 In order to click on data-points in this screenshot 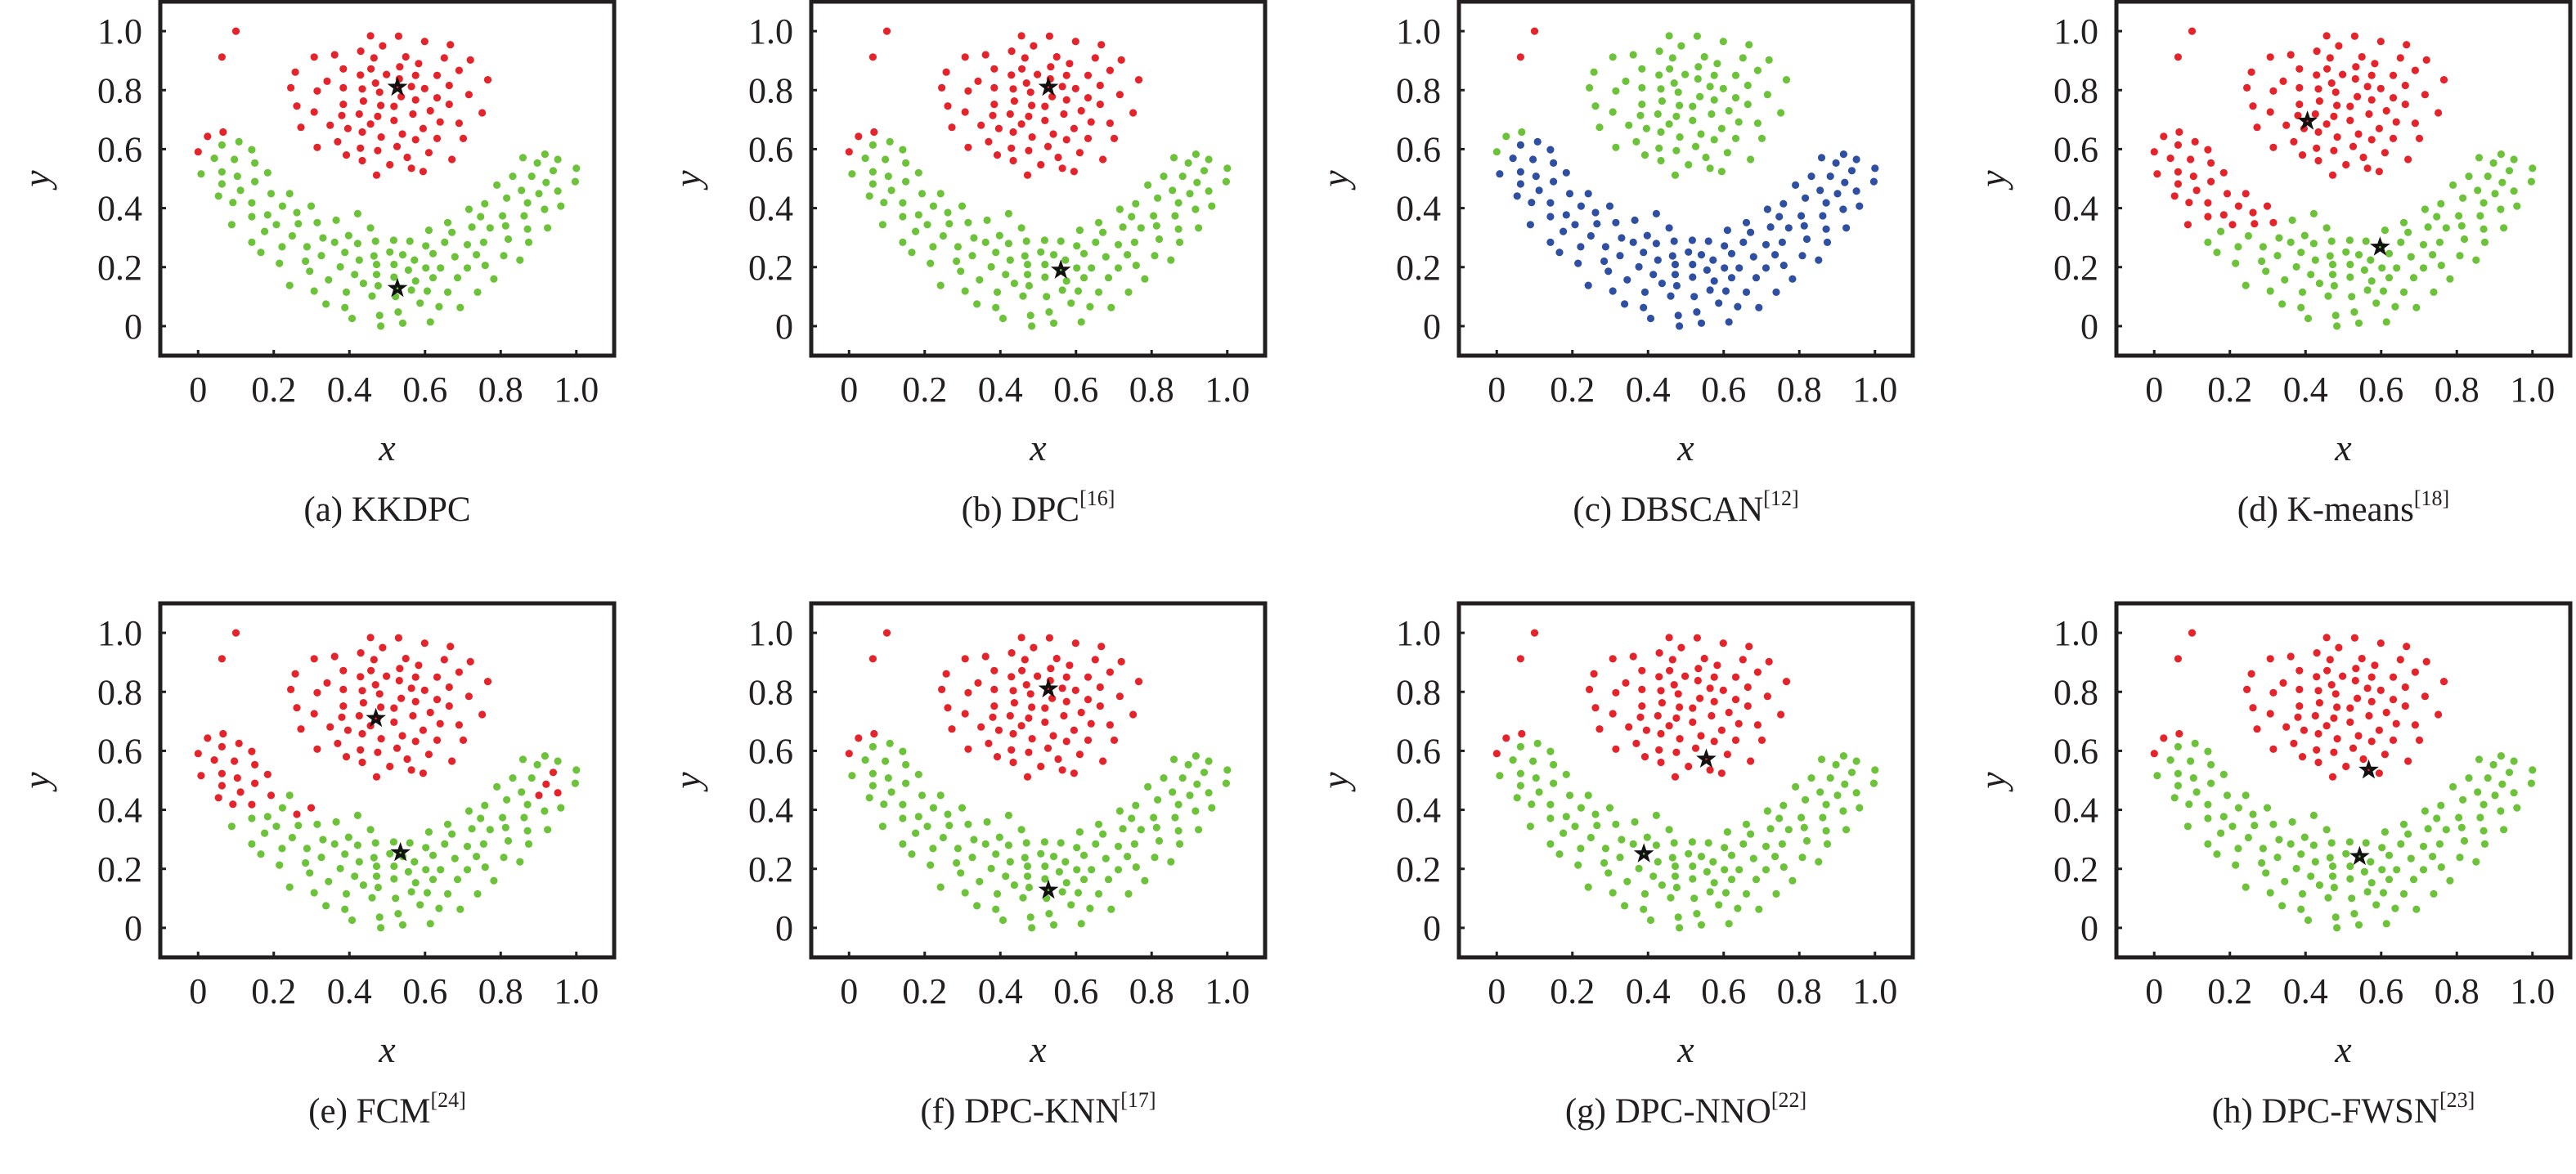, I will do `click(388, 780)`.